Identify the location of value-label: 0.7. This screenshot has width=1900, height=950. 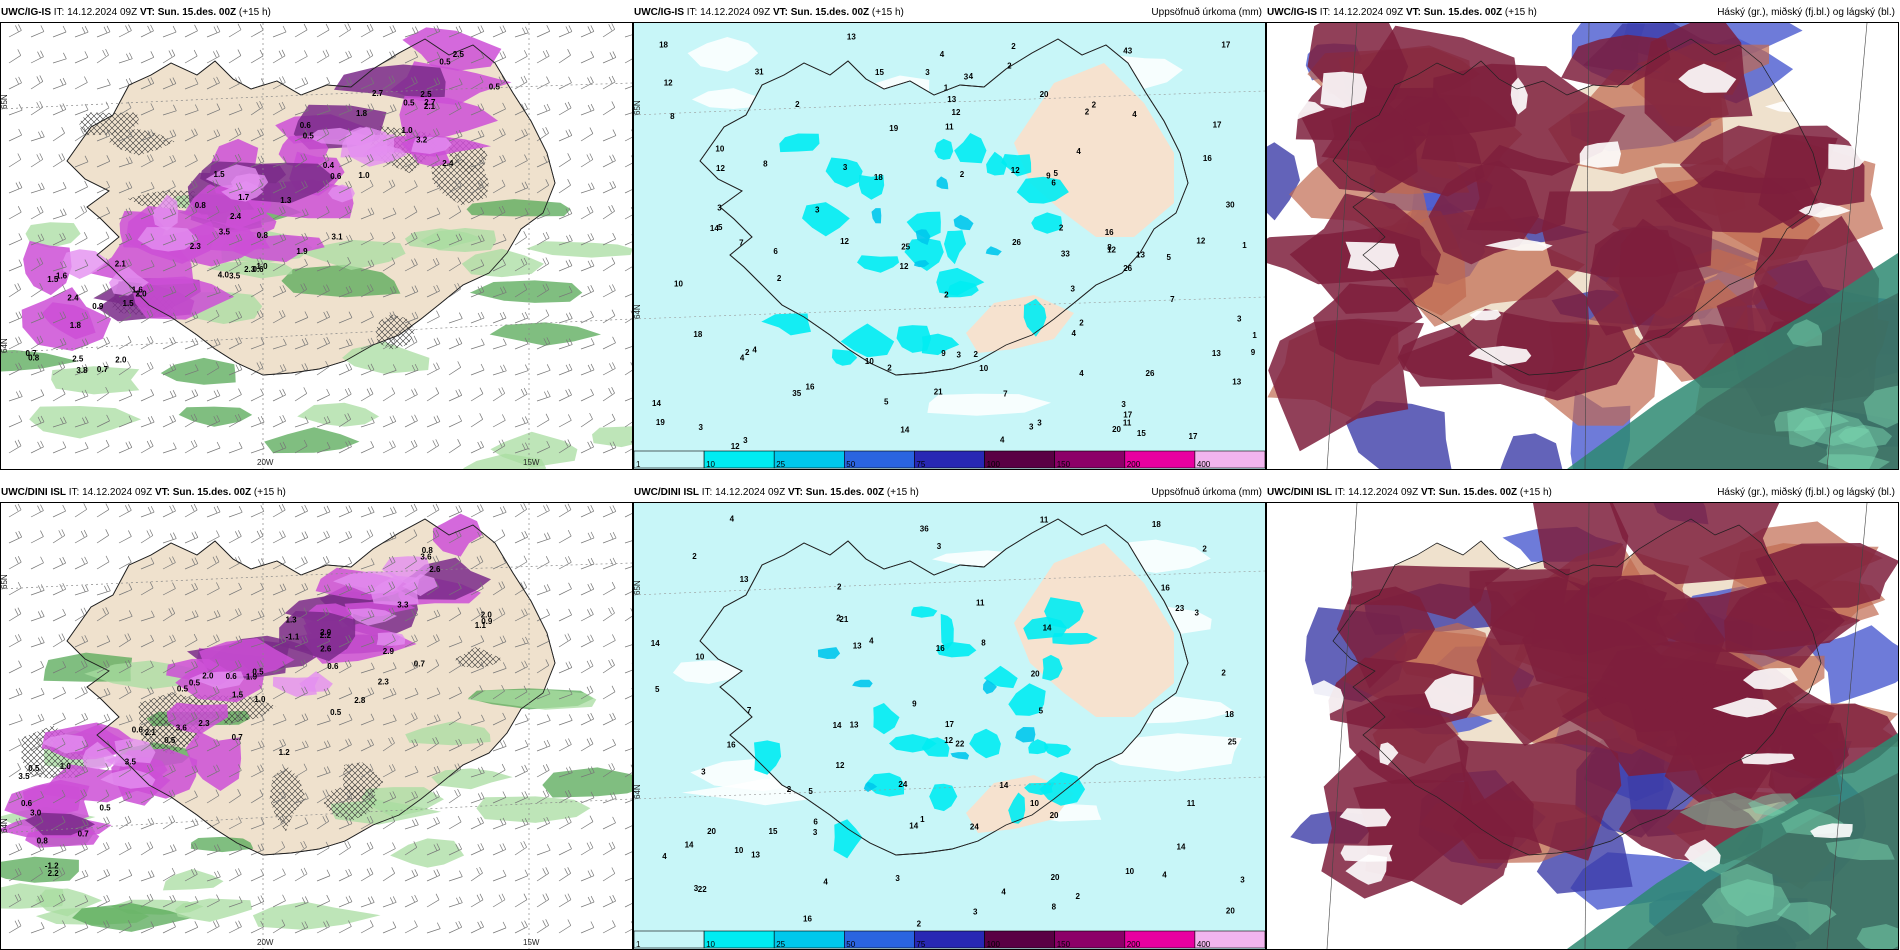
(32, 353).